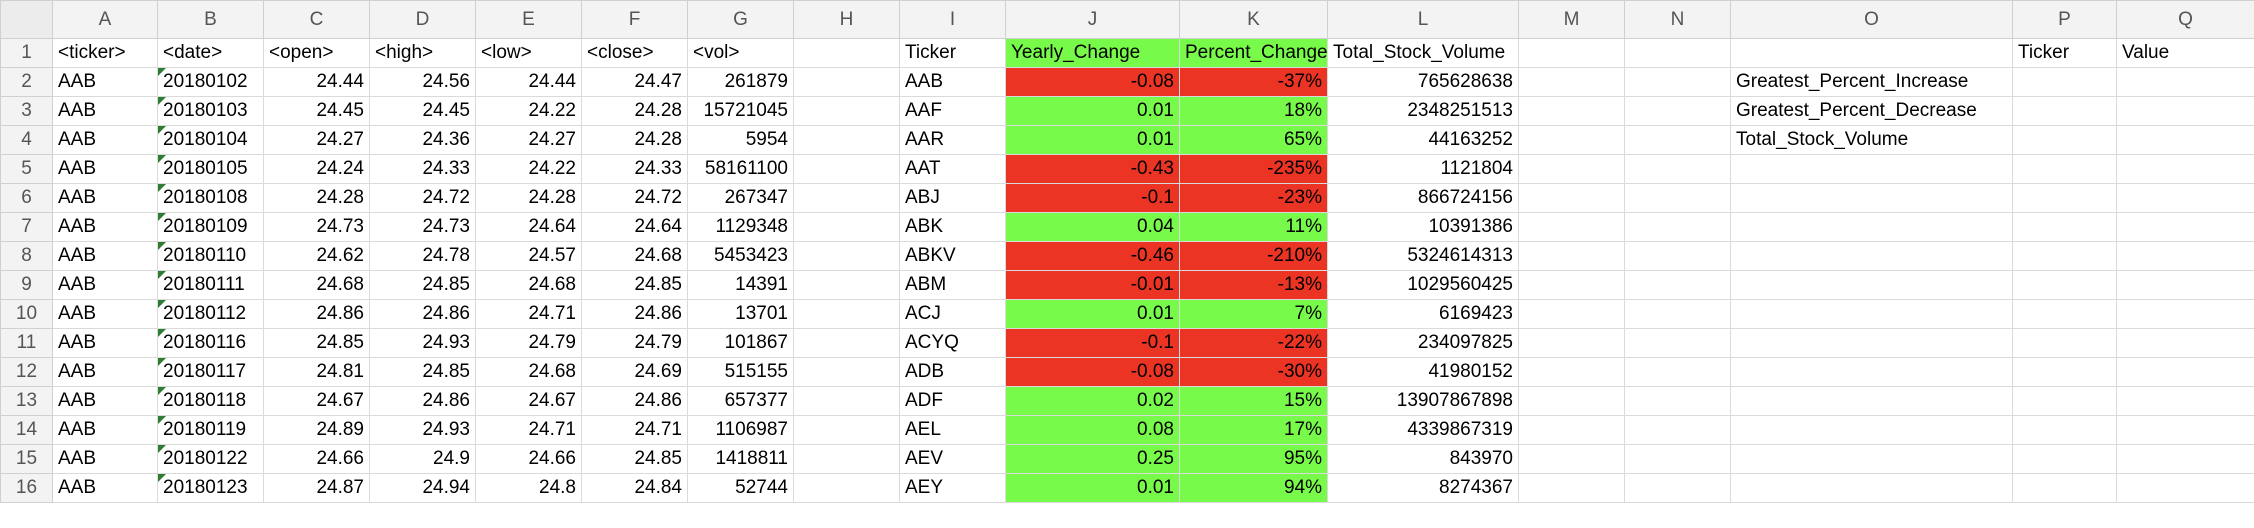  What do you see at coordinates (105, 459) in the screenshot?
I see `cell-a15: AAB` at bounding box center [105, 459].